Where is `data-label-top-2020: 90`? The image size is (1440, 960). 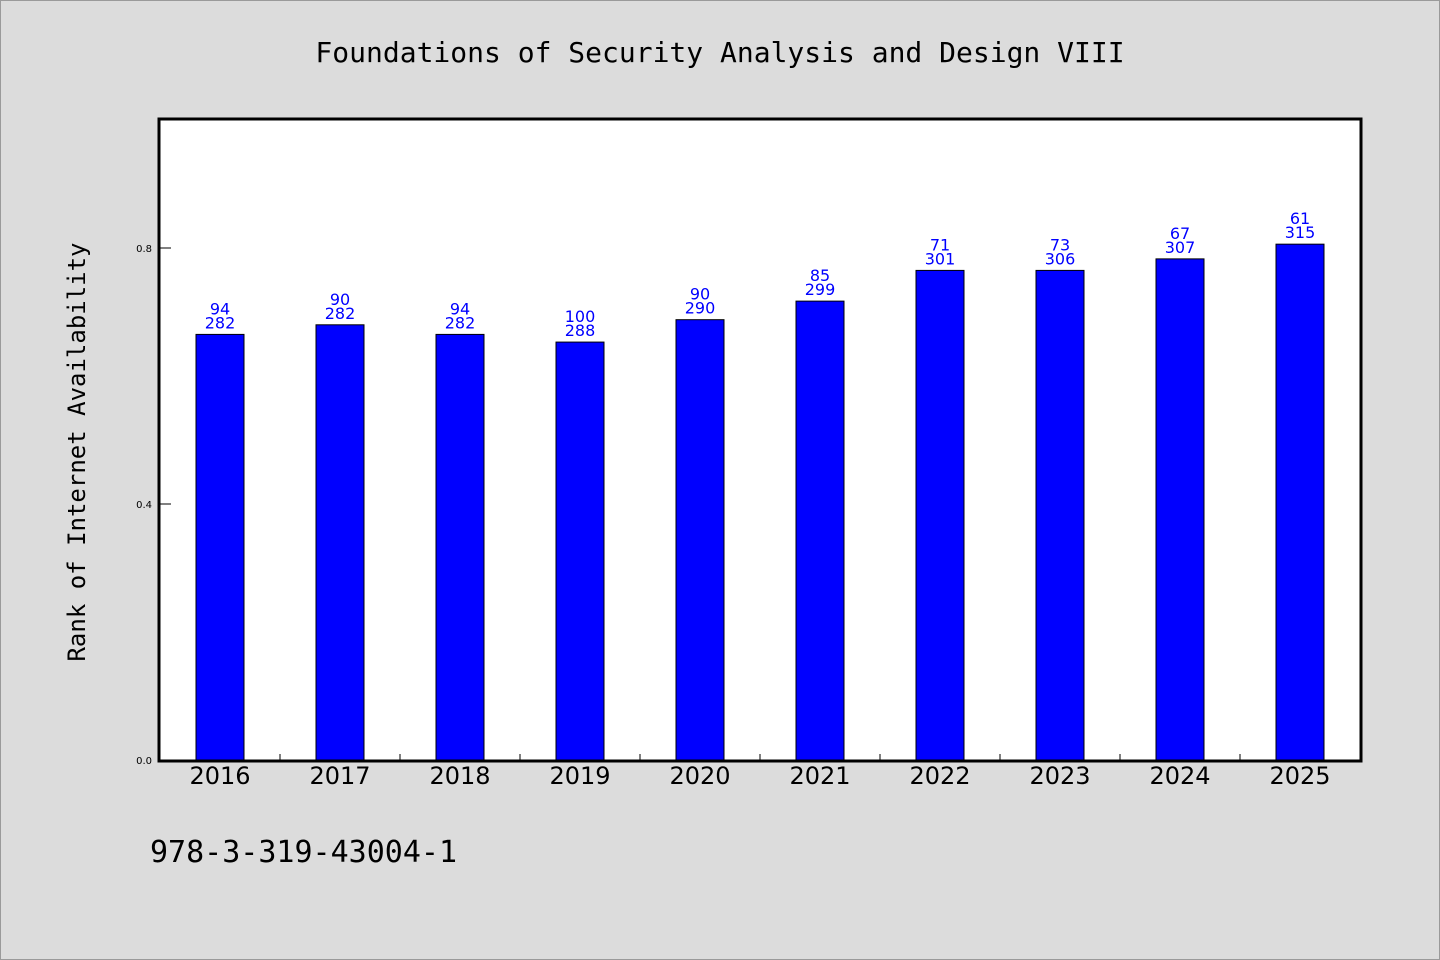 data-label-top-2020: 90 is located at coordinates (700, 294).